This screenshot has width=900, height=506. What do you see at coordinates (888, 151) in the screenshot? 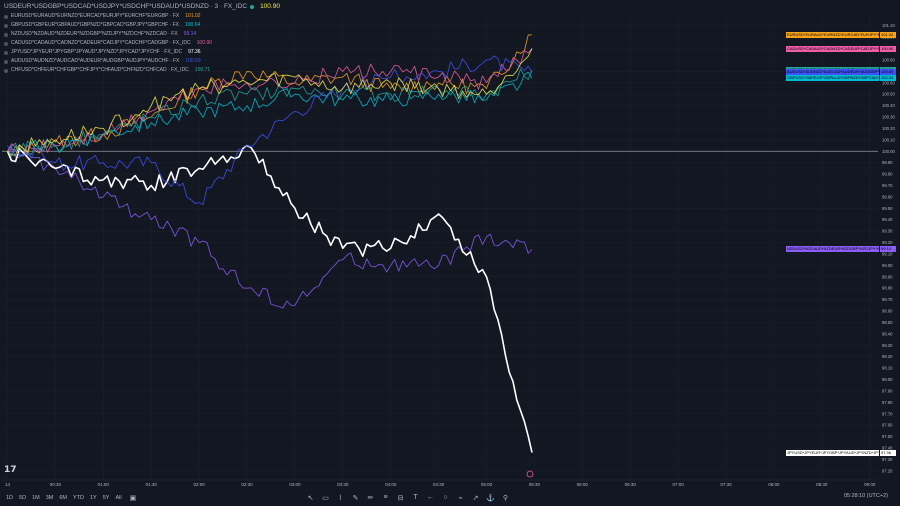
I see `y-tick-label: 100.00` at bounding box center [888, 151].